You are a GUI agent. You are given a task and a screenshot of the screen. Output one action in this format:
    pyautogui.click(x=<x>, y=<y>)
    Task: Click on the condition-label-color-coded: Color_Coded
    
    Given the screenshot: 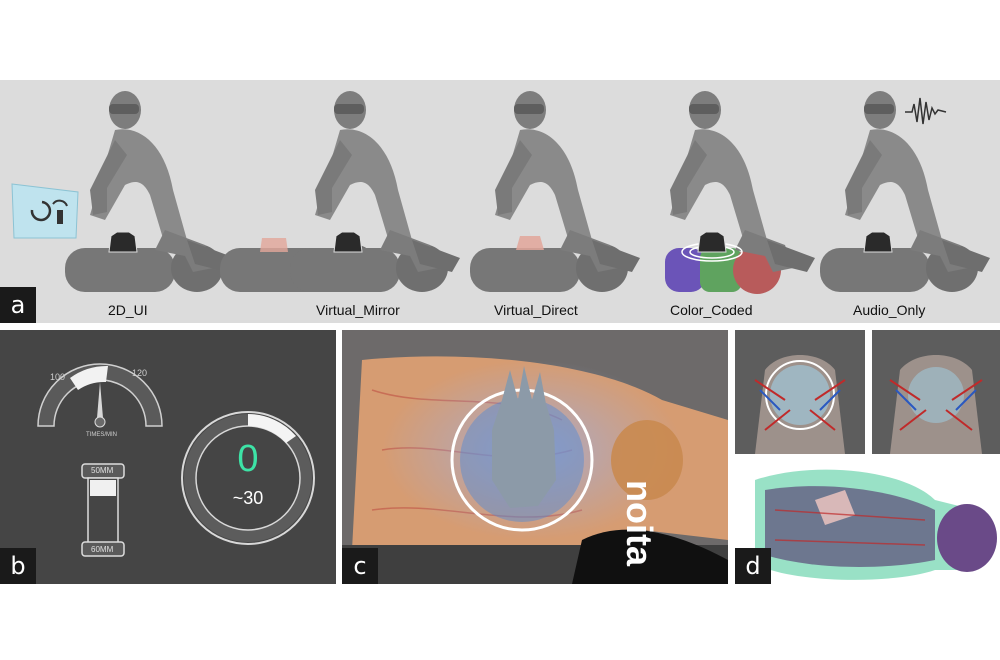 What is the action you would take?
    pyautogui.click(x=711, y=310)
    